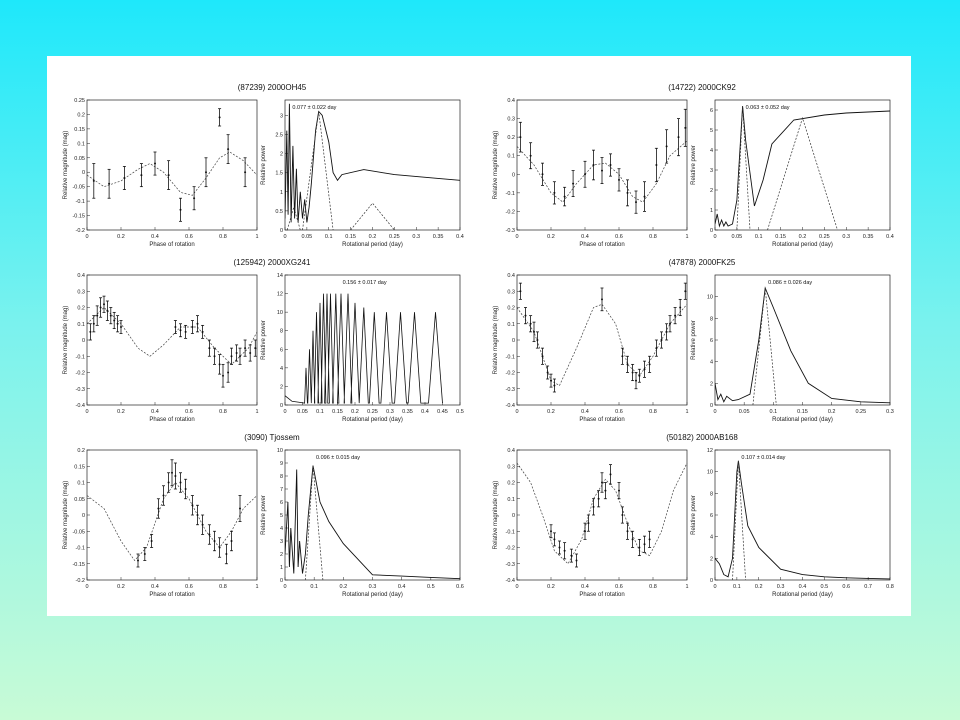 This screenshot has height=720, width=960. I want to click on x-axis-label: Phase of rotation, so click(171, 245).